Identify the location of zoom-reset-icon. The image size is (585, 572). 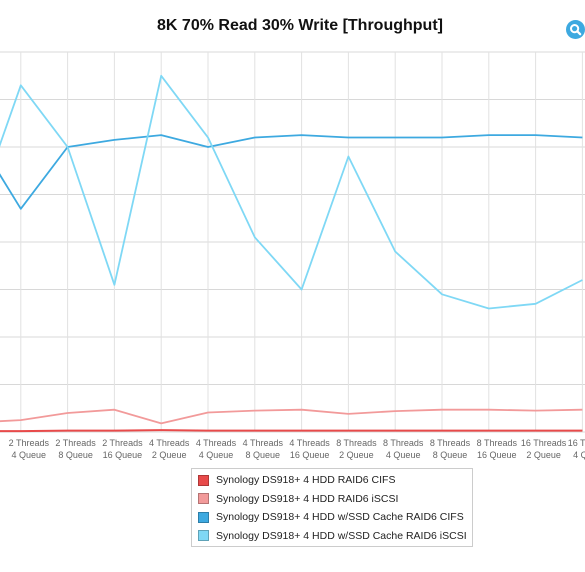
(575, 29).